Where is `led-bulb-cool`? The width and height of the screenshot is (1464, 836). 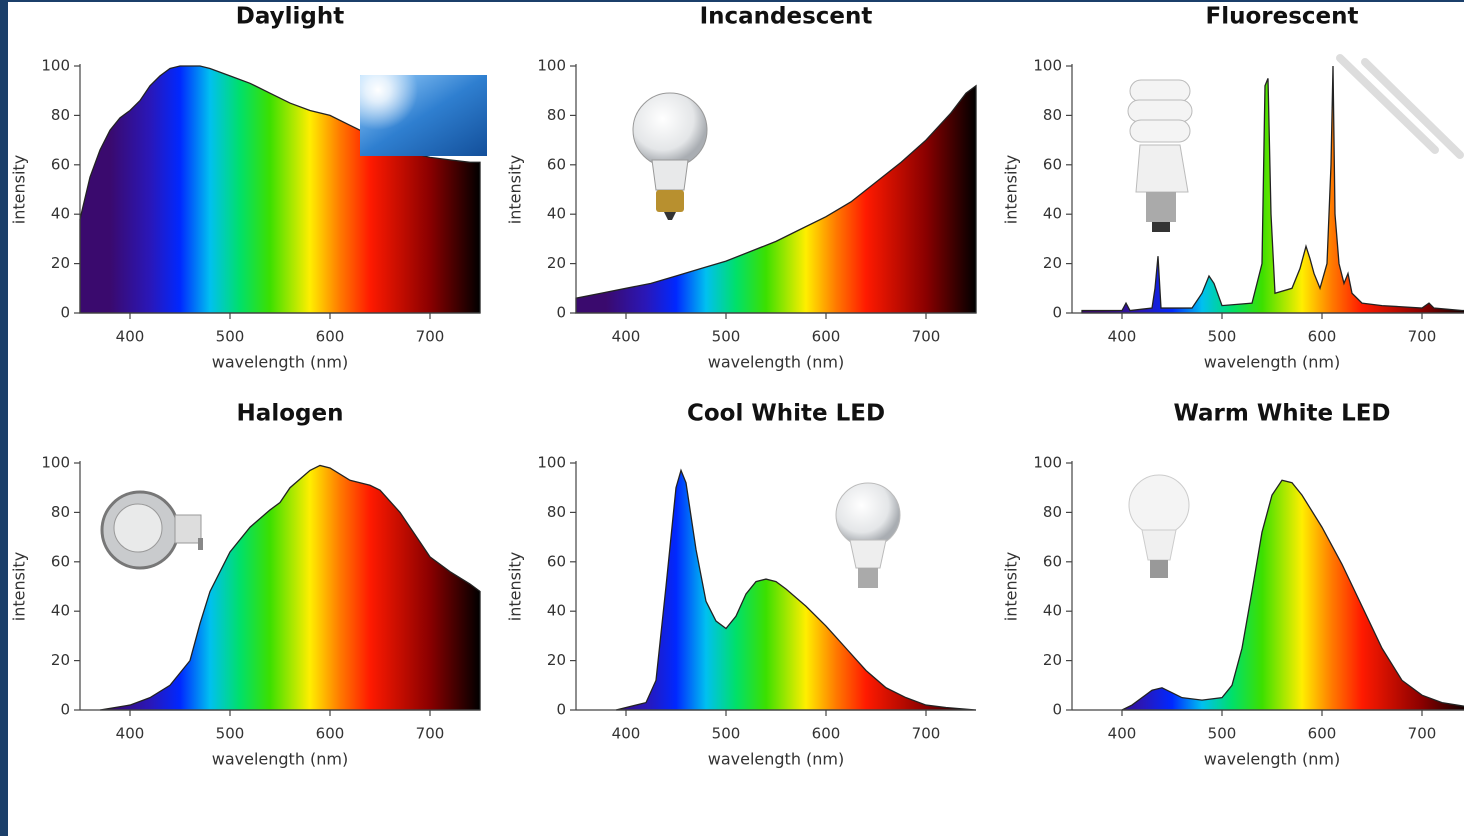 led-bulb-cool is located at coordinates (868, 535).